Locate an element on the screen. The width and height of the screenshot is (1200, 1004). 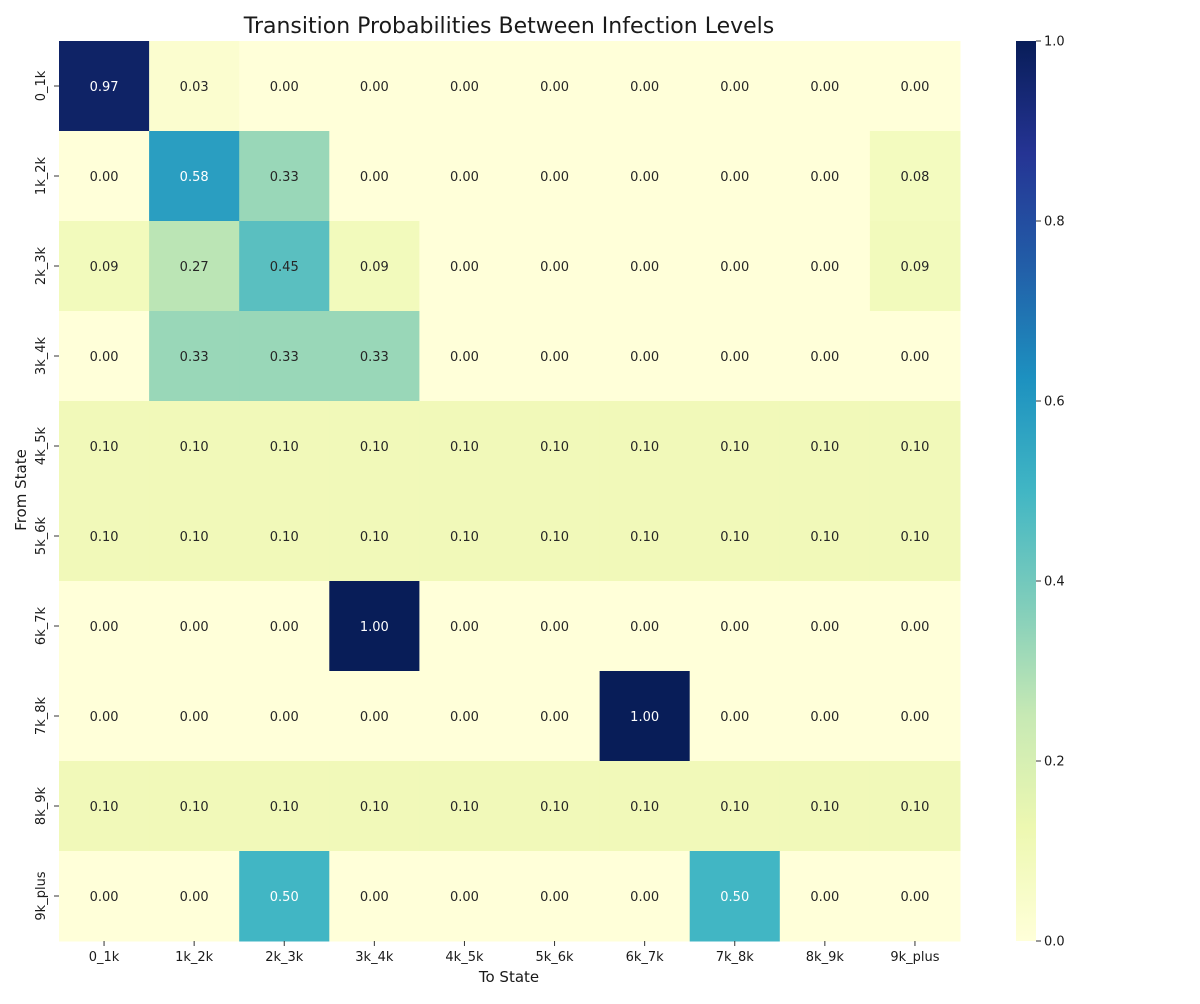
y-tick-label: 1k_2k is located at coordinates (41, 175).